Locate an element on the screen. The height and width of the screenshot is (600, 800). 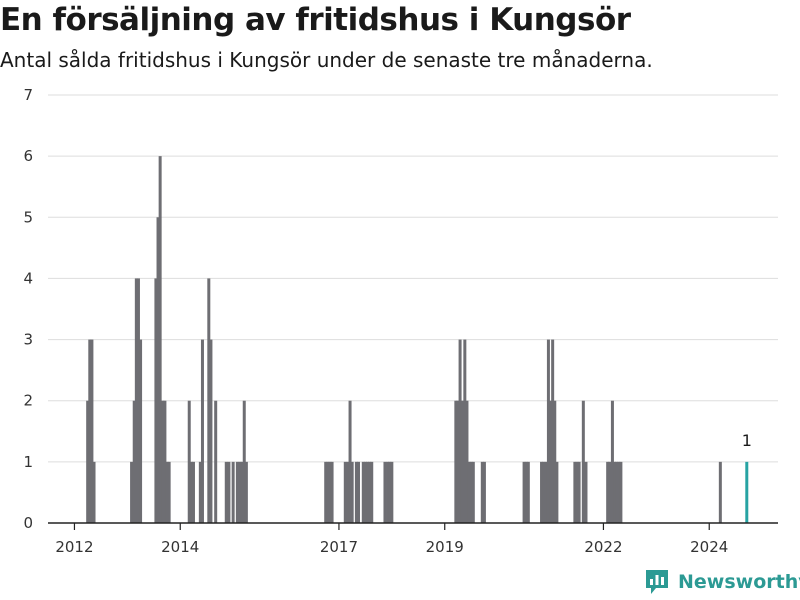
y-tick-label: 4 is located at coordinates (28, 278).